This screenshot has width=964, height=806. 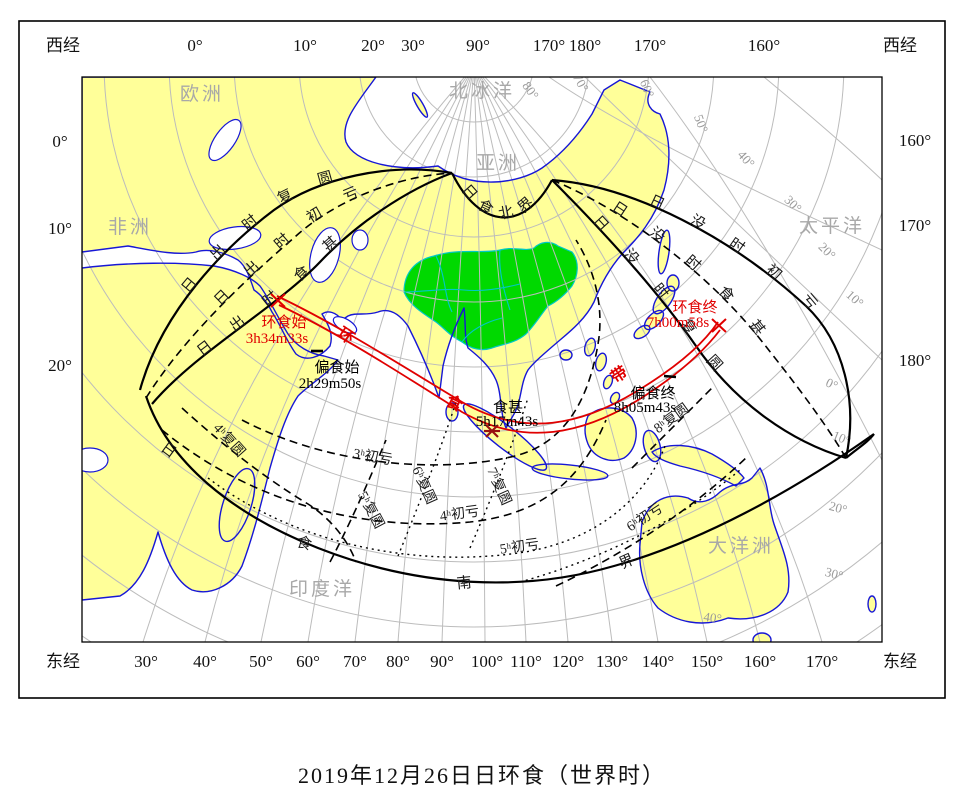 I want to click on page-title: 2019年12月26日日环食（世界时）, so click(x=482, y=775).